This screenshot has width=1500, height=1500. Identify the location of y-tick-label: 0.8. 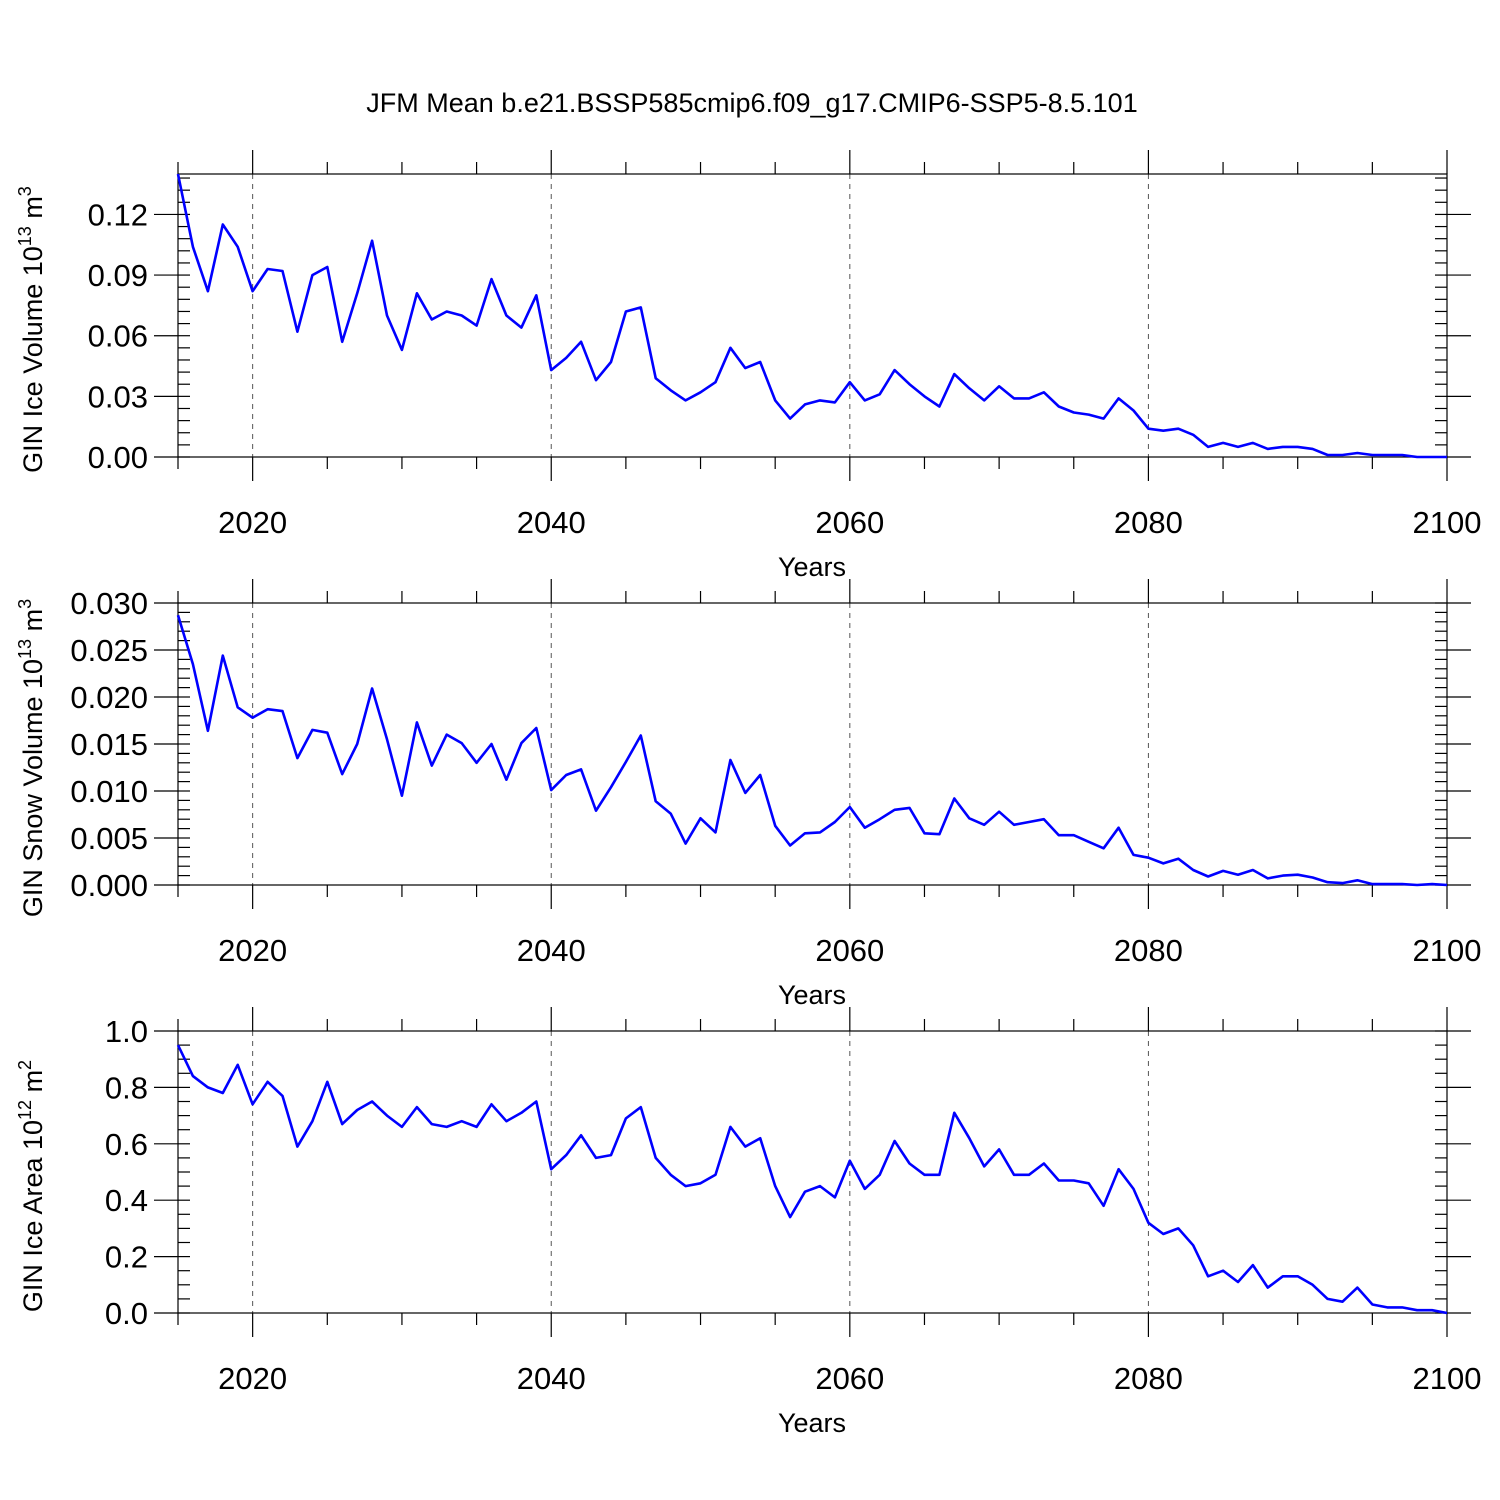
(126, 1087).